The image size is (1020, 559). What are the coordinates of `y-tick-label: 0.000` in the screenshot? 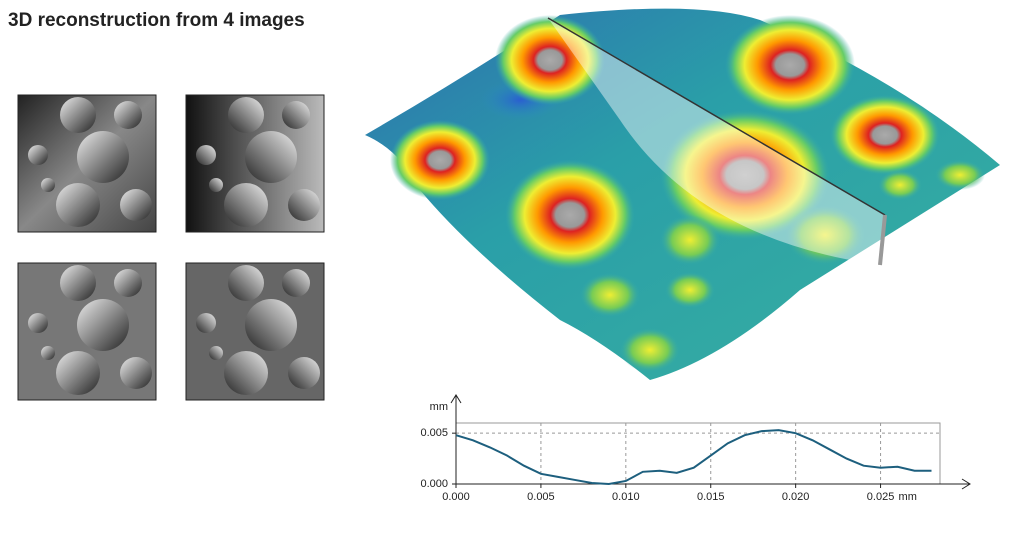 It's located at (434, 484).